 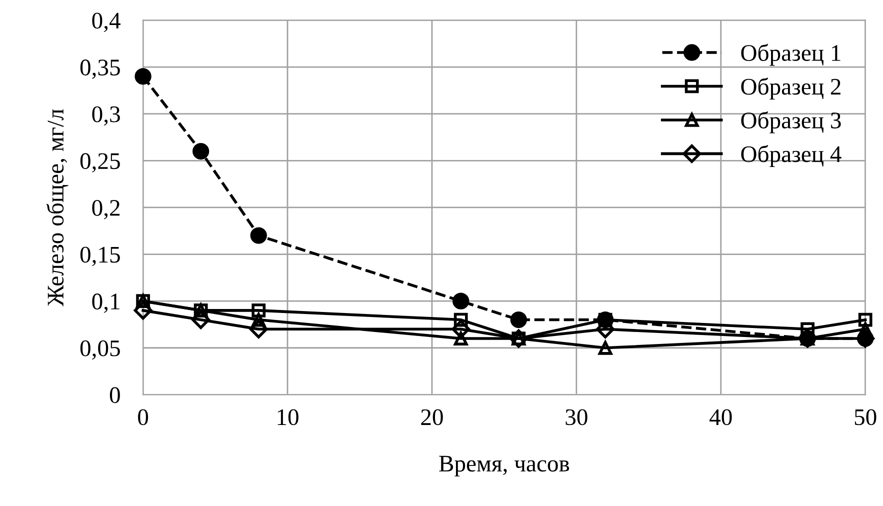 What do you see at coordinates (106, 22) in the screenshot?
I see `y-tick-label: 0,4` at bounding box center [106, 22].